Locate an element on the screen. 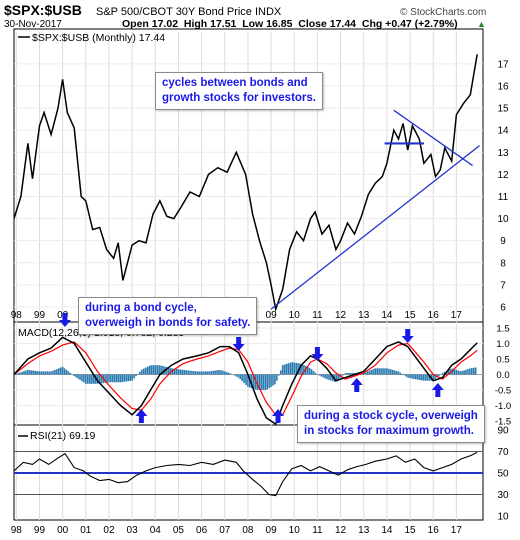  x-tick-label-top: 15 is located at coordinates (410, 315).